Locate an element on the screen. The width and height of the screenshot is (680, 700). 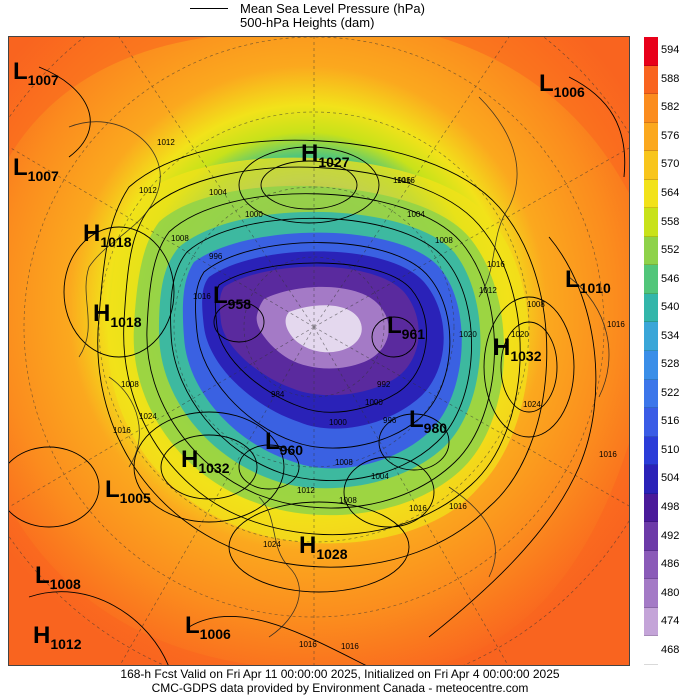
colorbar-label: 564 is located at coordinates (670, 193).